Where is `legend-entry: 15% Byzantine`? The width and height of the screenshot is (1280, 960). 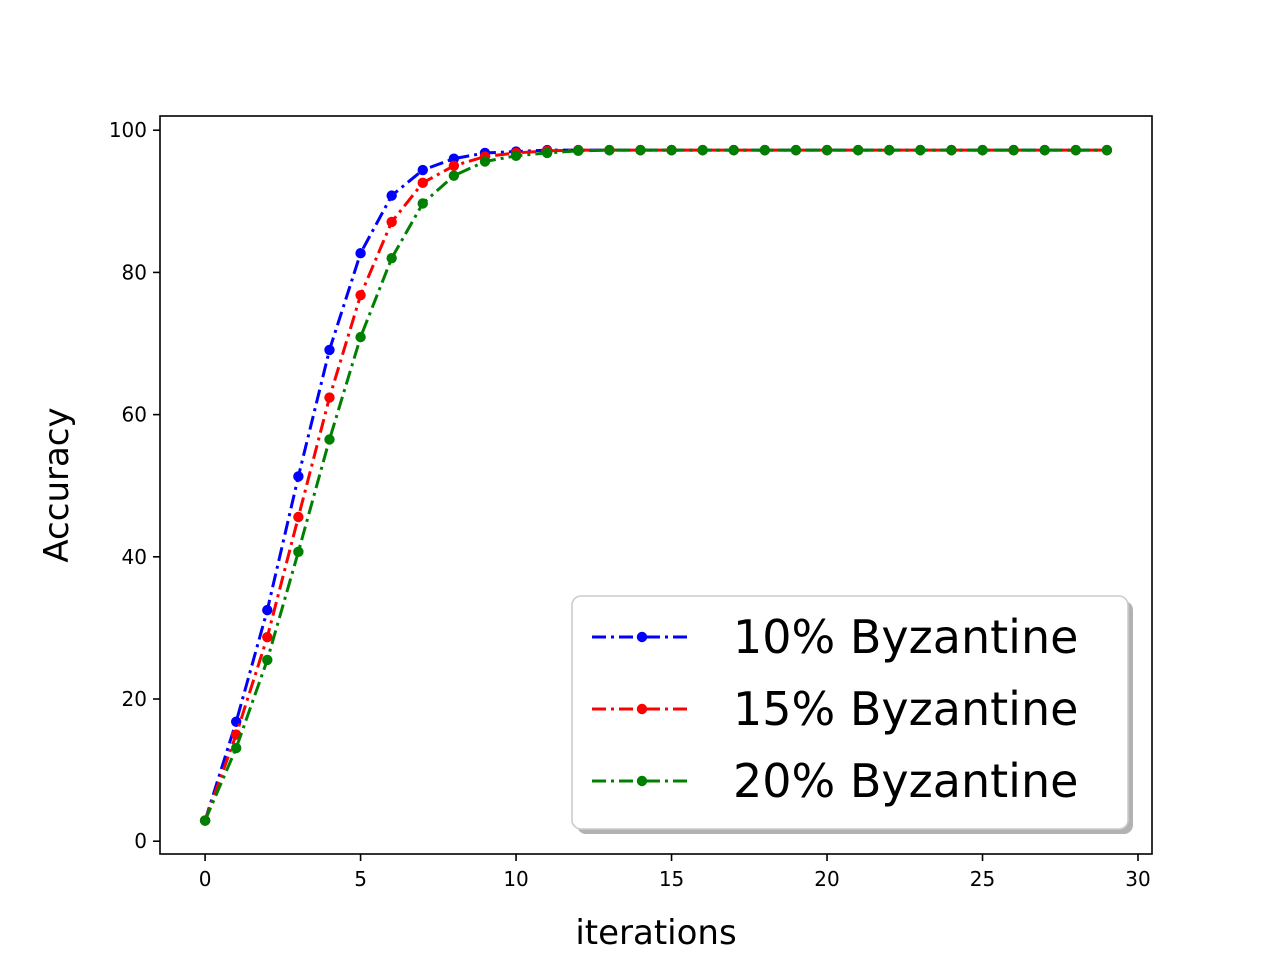
legend-entry: 15% Byzantine is located at coordinates (835, 709).